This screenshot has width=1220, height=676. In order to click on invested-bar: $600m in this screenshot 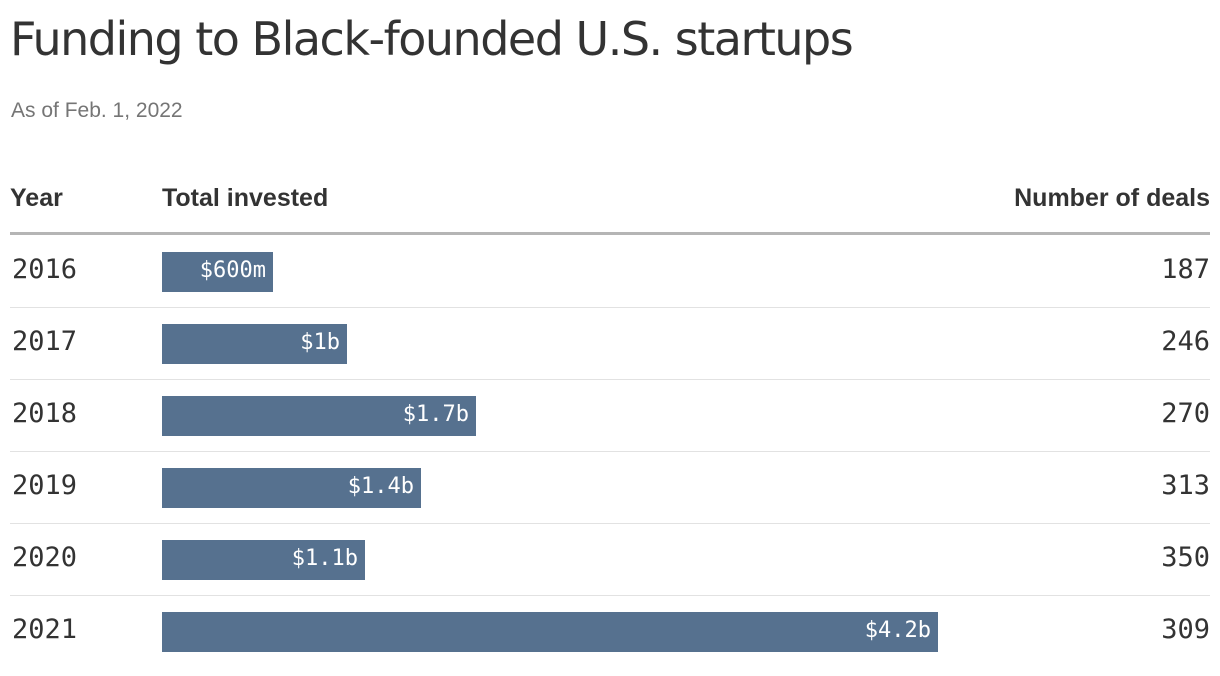, I will do `click(217, 272)`.